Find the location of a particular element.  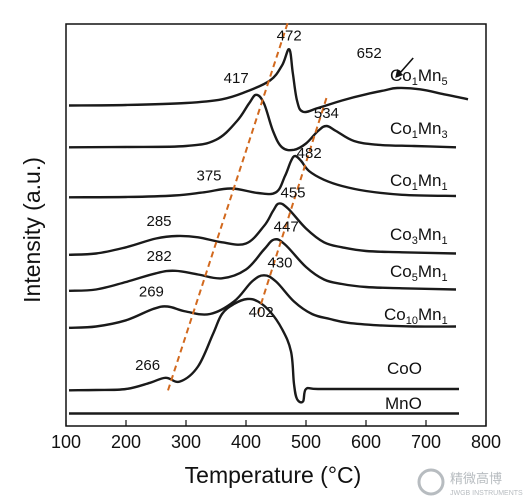

watermark: 精微高博 JWGB INSTRUMENTS is located at coordinates (470, 482).